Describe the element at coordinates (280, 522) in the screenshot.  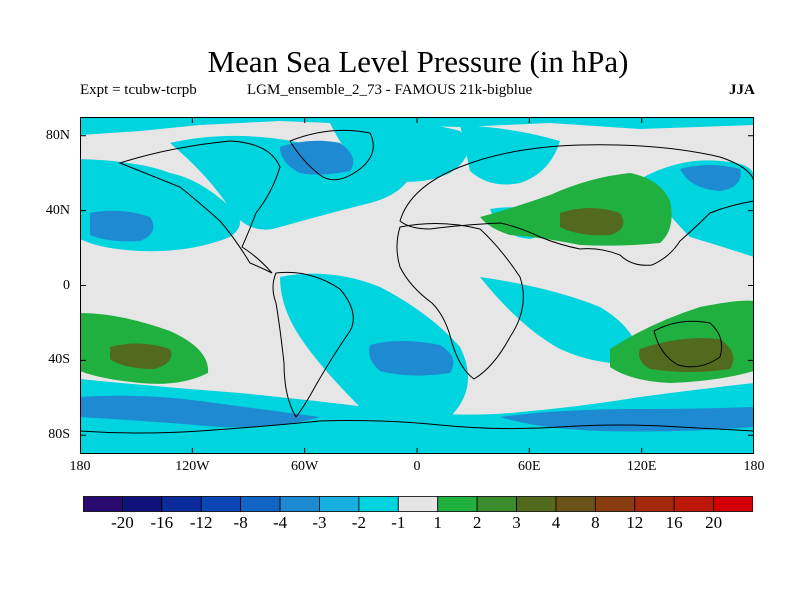
I see `colorbar-label: -4` at that location.